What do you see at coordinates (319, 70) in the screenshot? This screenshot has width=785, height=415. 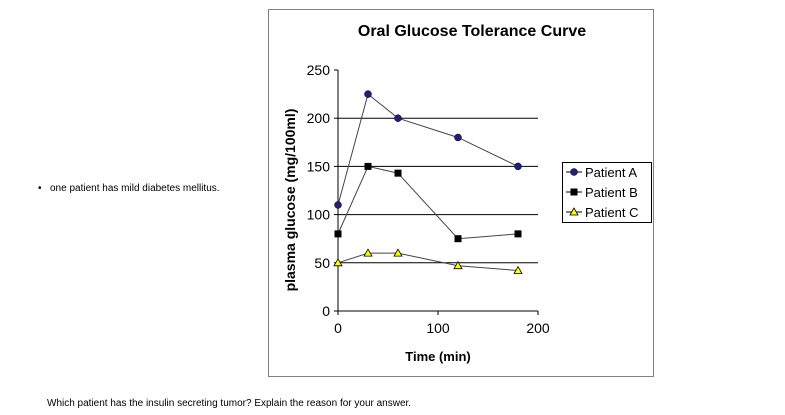 I see `y-tick-label: 250` at bounding box center [319, 70].